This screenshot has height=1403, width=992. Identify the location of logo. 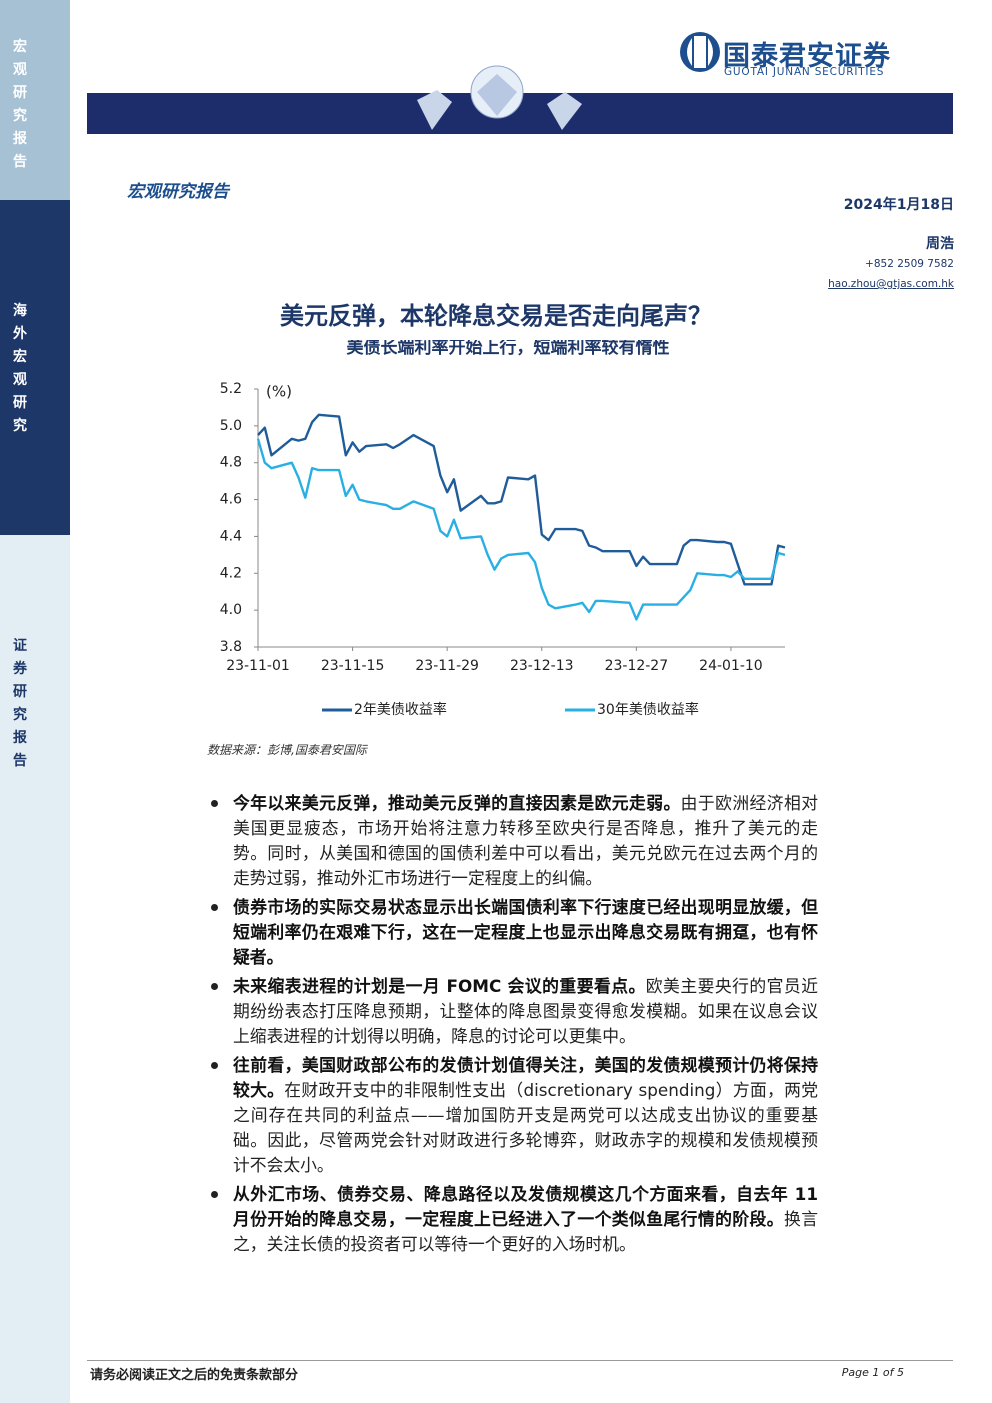
(700, 52).